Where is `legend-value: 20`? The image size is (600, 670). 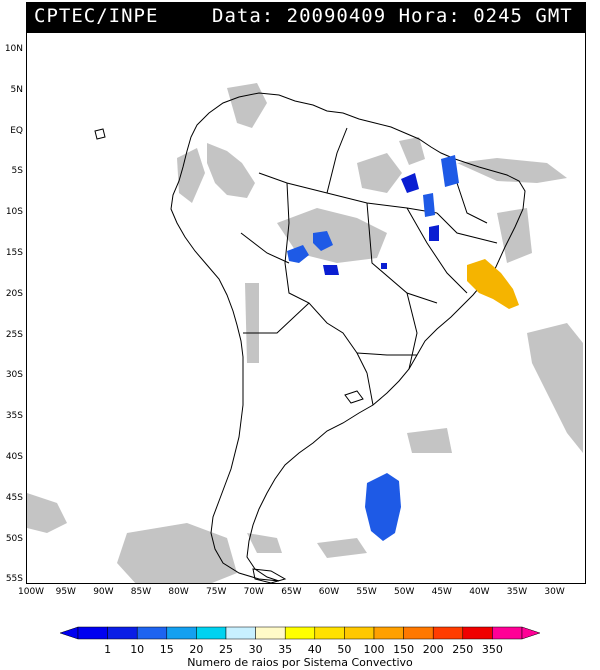
legend-value: 20 is located at coordinates (196, 649).